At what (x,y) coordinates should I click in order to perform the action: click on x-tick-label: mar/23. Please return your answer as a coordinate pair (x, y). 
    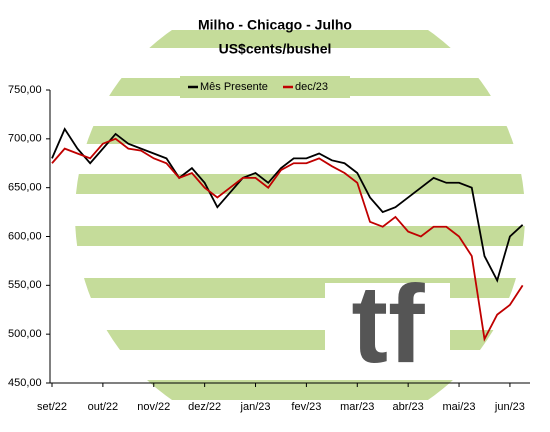
    Looking at the image, I should click on (357, 407).